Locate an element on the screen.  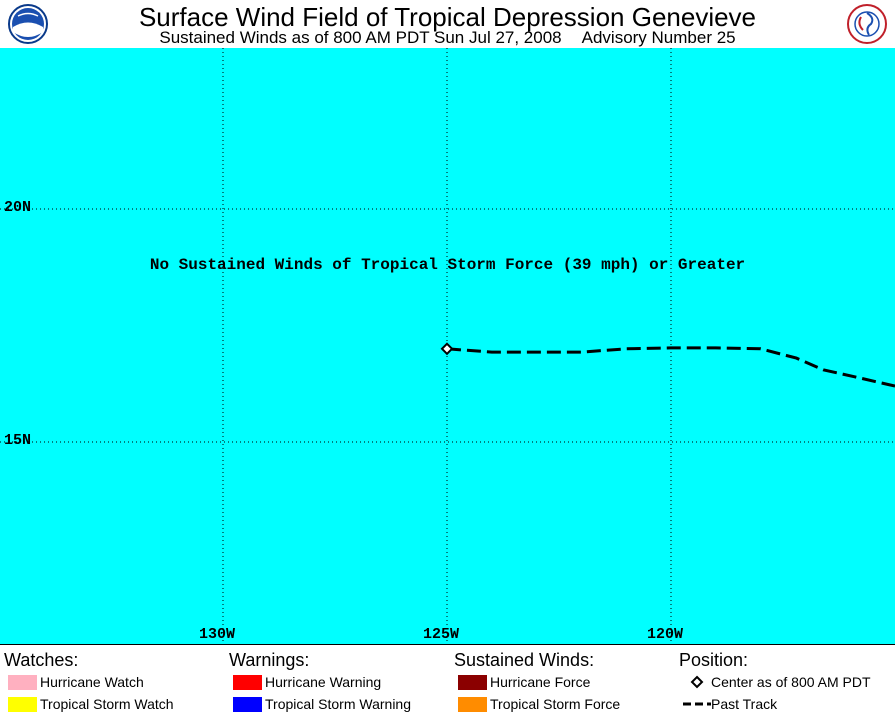
lon-label-125w: 125W is located at coordinates (441, 634).